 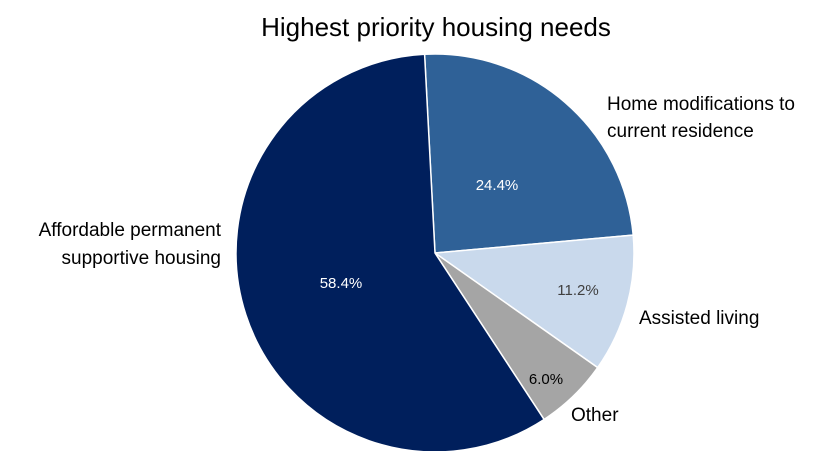 I want to click on pie-category-label: Home modifications to current residence, so click(x=701, y=118).